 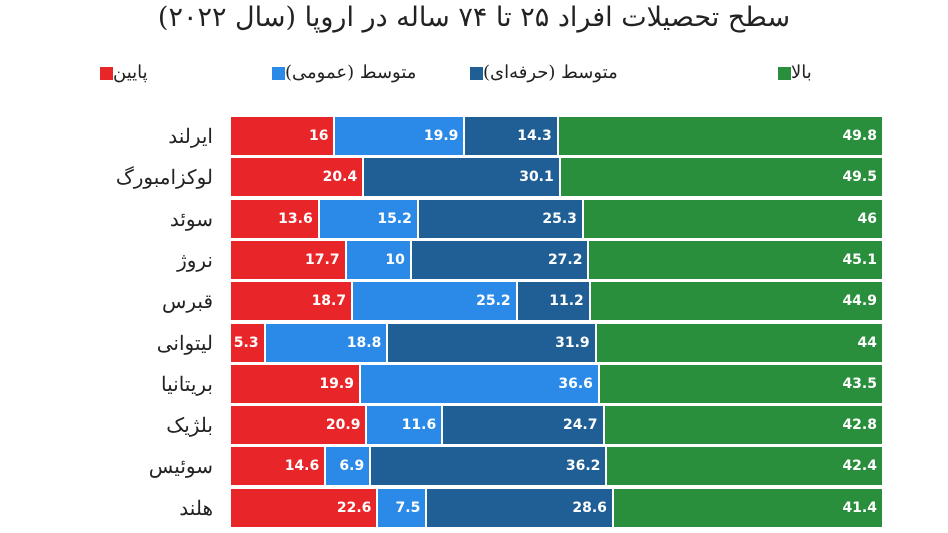 What do you see at coordinates (190, 136) in the screenshot?
I see `category-label: ایرلند` at bounding box center [190, 136].